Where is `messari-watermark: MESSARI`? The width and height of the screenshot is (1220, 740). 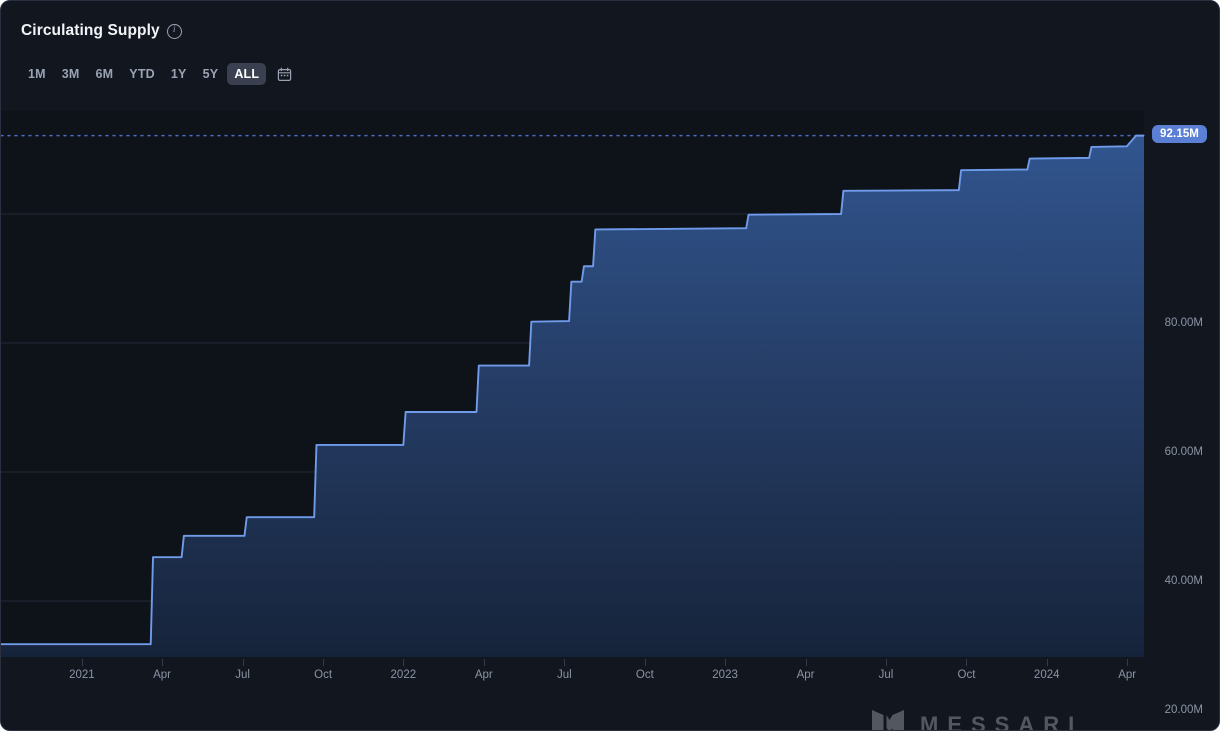 messari-watermark: MESSARI is located at coordinates (977, 719).